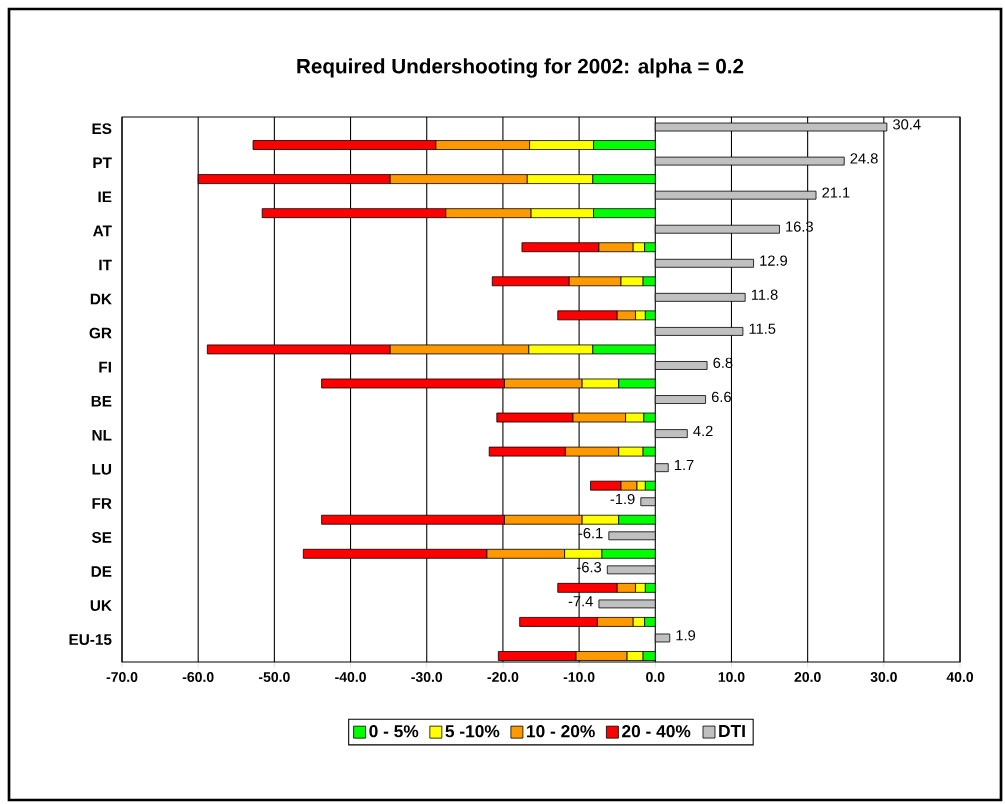 This screenshot has width=1005, height=804. Describe the element at coordinates (198, 677) in the screenshot. I see `x-tick-label: -60.0` at that location.